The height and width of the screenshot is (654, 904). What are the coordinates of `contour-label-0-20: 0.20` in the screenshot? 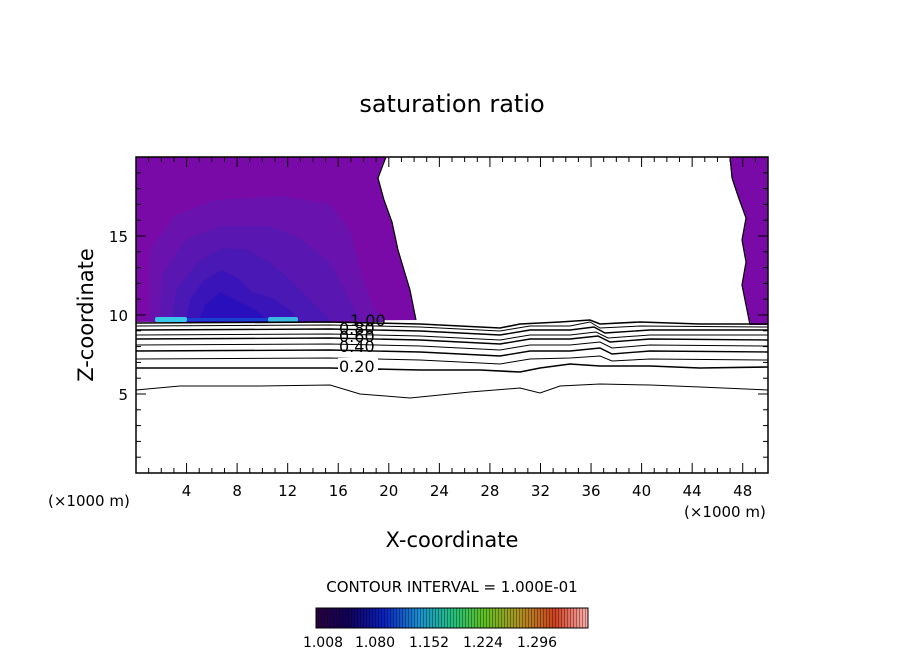 It's located at (357, 366).